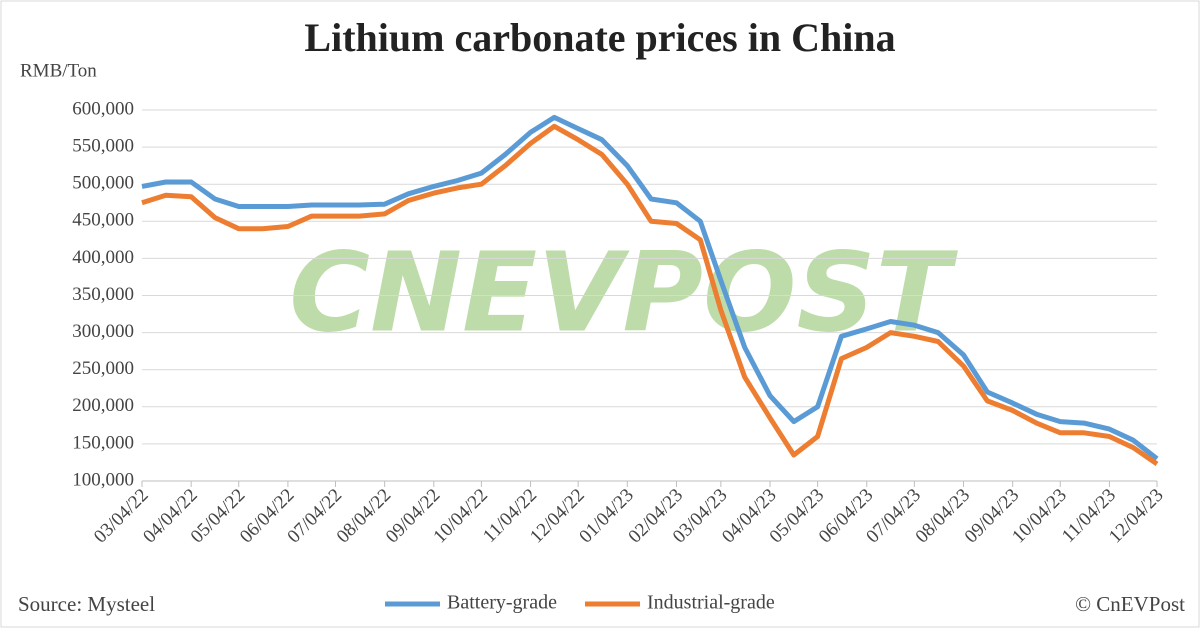 This screenshot has height=628, width=1200. Describe the element at coordinates (103, 294) in the screenshot. I see `y-tick-label: 350,000` at that location.